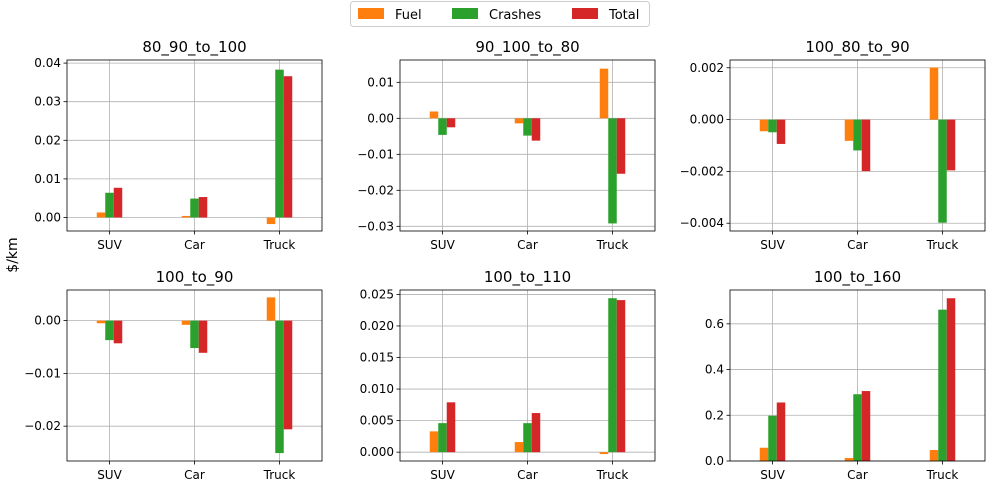  I want to click on y-tick-label: 0.01, so click(47, 179).